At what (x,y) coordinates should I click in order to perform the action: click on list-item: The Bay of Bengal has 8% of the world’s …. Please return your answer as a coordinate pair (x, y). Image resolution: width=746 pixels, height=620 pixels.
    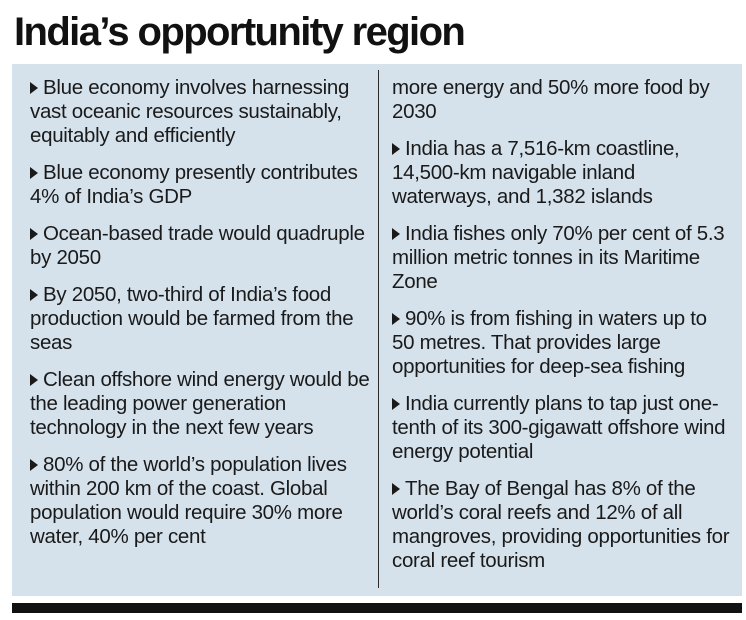
    Looking at the image, I should click on (562, 525).